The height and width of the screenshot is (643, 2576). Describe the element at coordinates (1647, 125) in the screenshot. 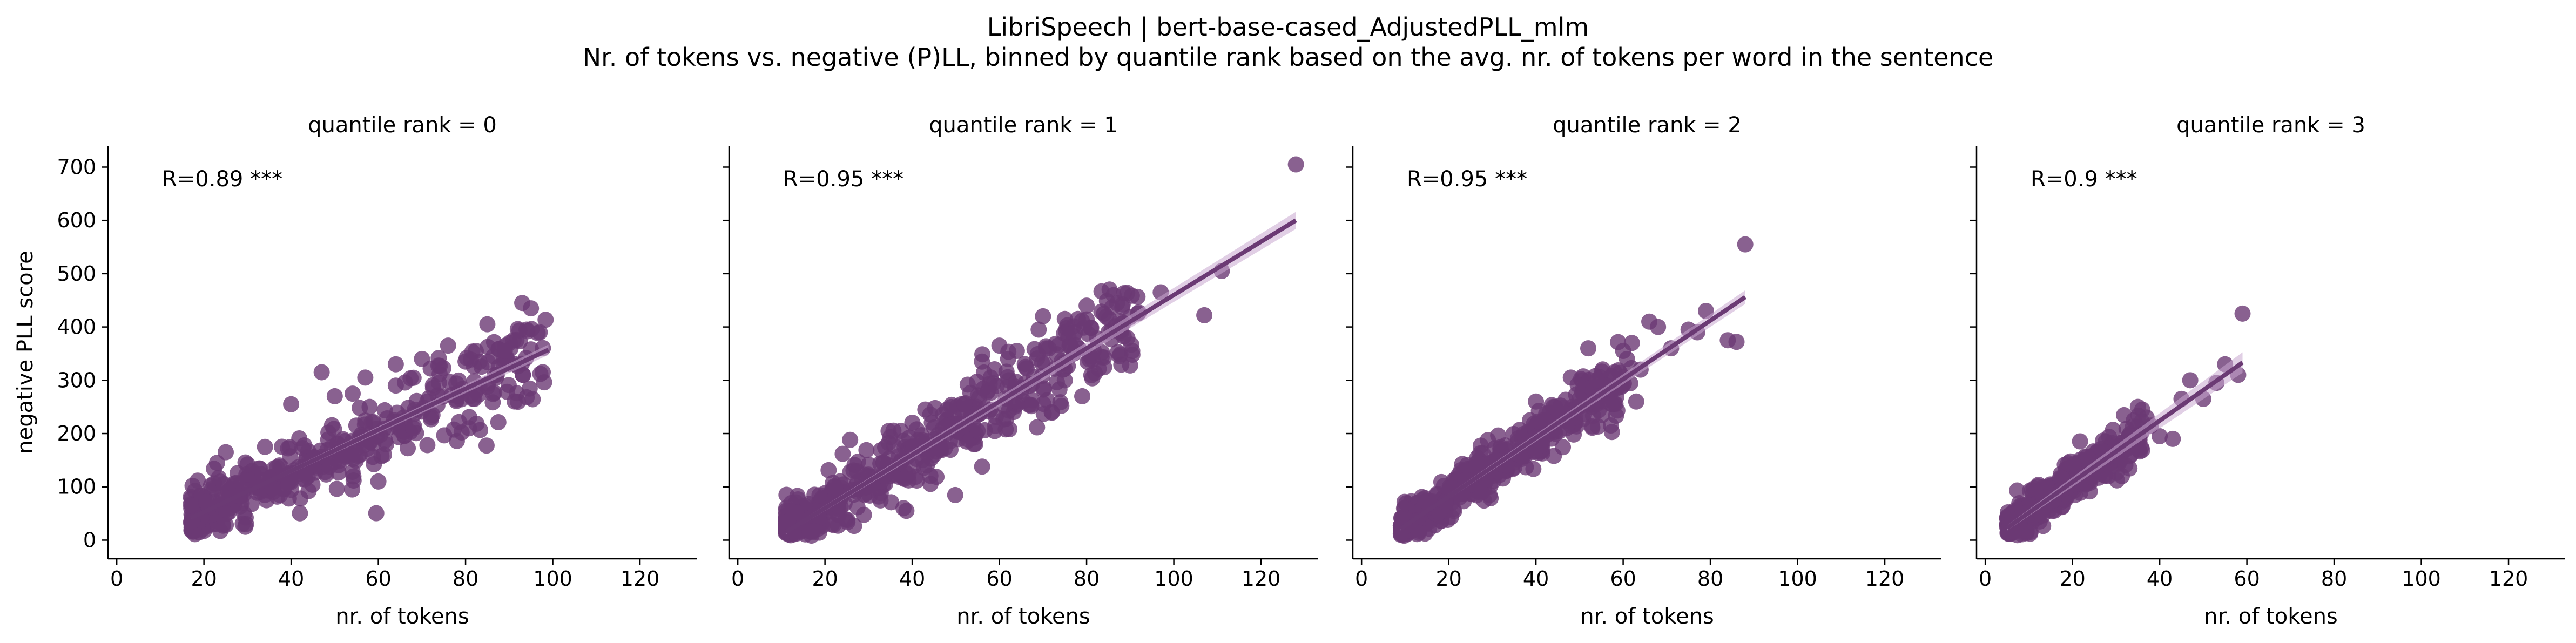

I see `facet-title: quantile rank = 2` at that location.